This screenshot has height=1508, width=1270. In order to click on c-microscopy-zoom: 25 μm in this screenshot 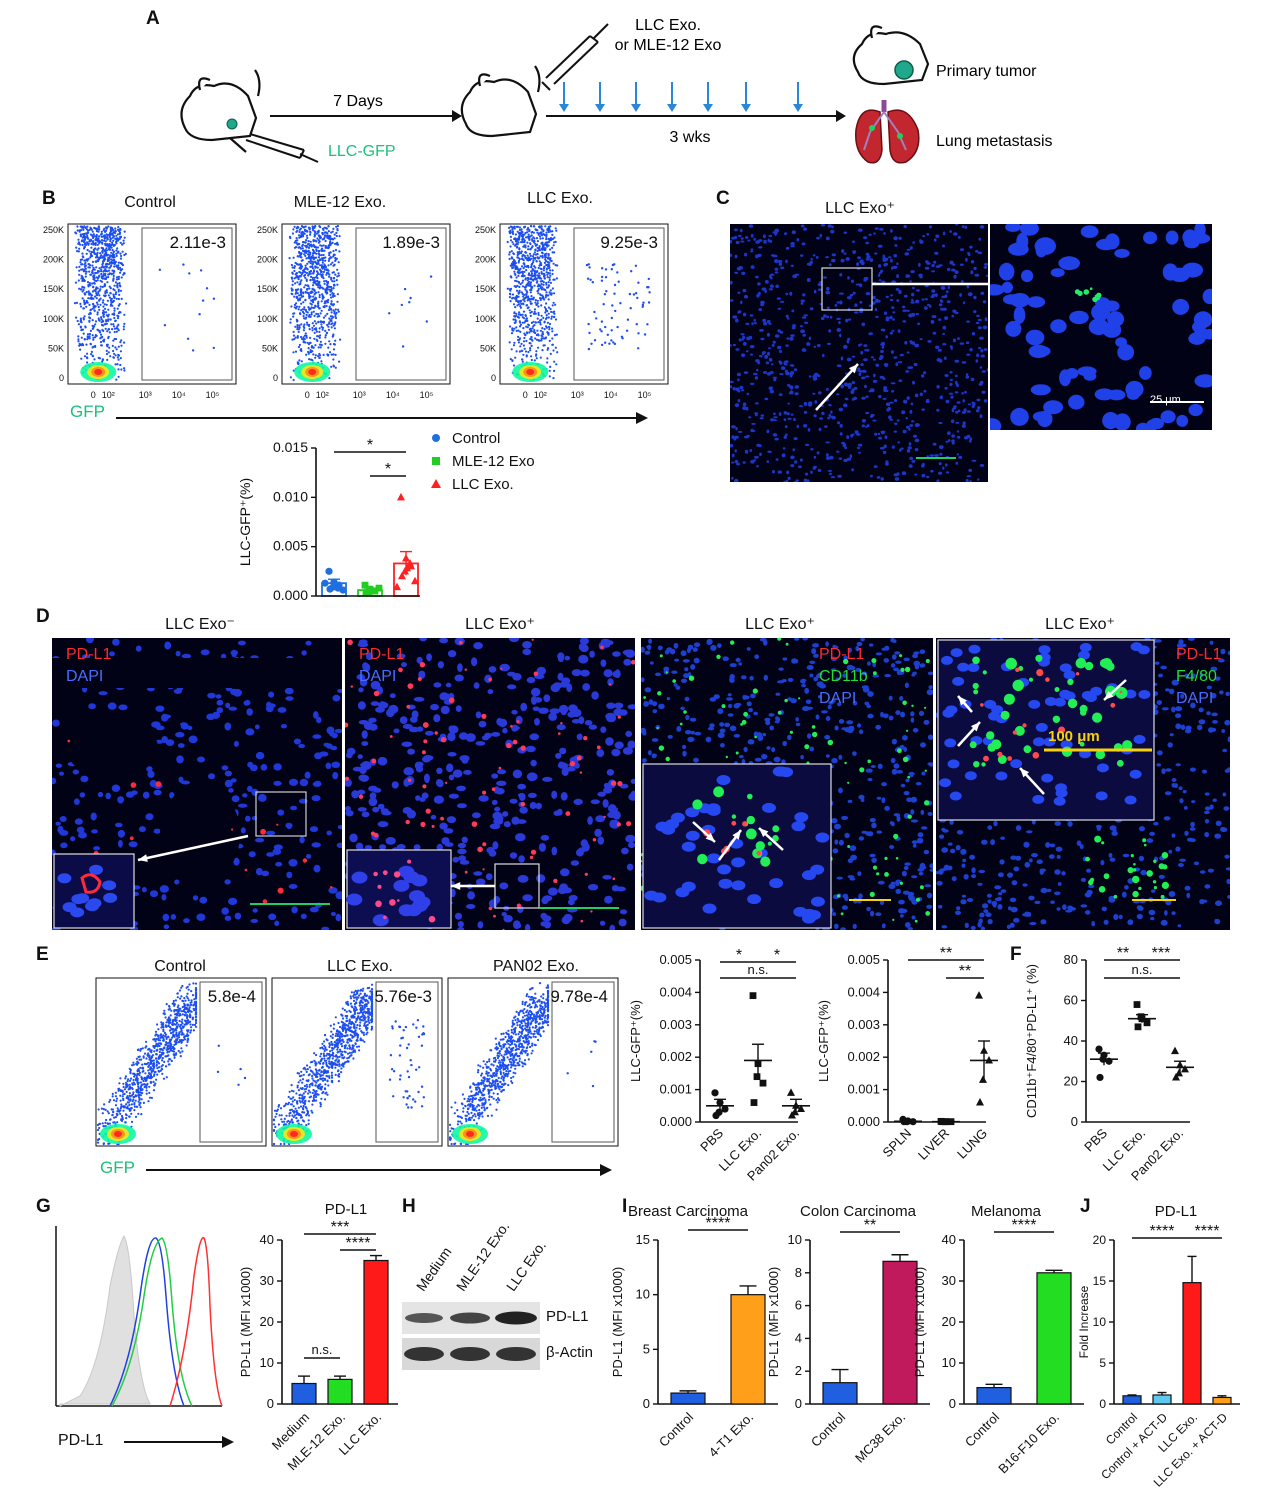, I will do `click(1101, 327)`.